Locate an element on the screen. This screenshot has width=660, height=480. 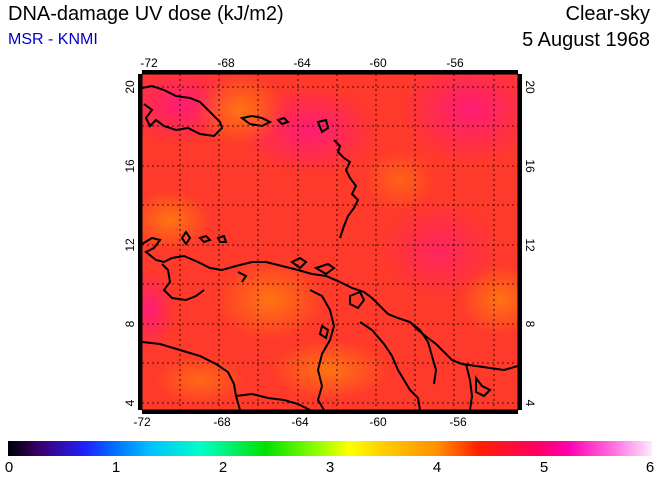
colorbar is located at coordinates (330, 448).